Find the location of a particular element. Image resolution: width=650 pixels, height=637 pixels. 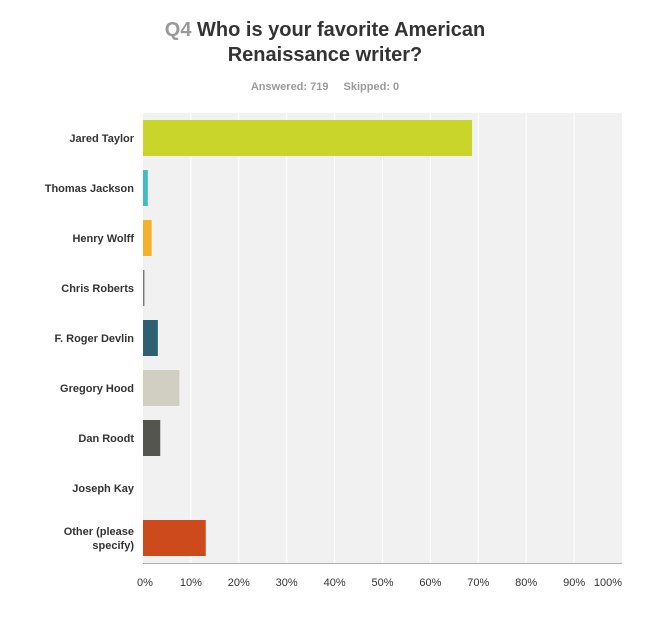

category-label: Henry Wolff is located at coordinates (103, 239).